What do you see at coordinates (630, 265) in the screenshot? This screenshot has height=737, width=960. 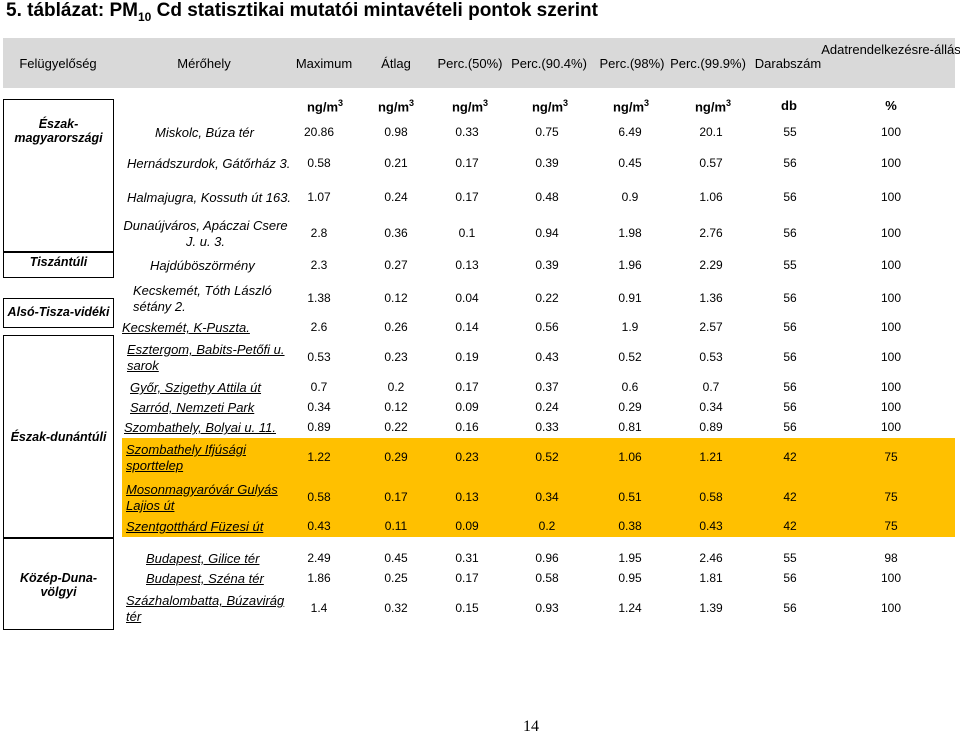 I see `value-p98: 1.96` at bounding box center [630, 265].